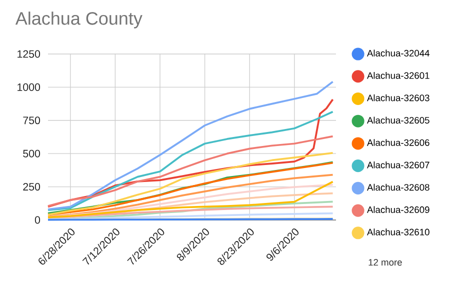 This screenshot has width=457, height=285. I want to click on y-tick-label: 250, so click(31, 187).